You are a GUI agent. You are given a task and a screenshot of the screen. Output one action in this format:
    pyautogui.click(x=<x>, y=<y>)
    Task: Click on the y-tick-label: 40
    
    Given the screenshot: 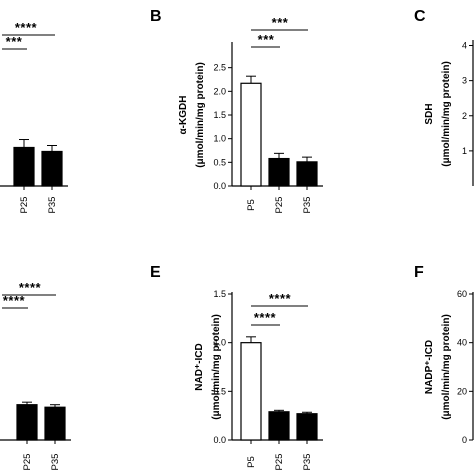 What is the action you would take?
    pyautogui.click(x=462, y=343)
    